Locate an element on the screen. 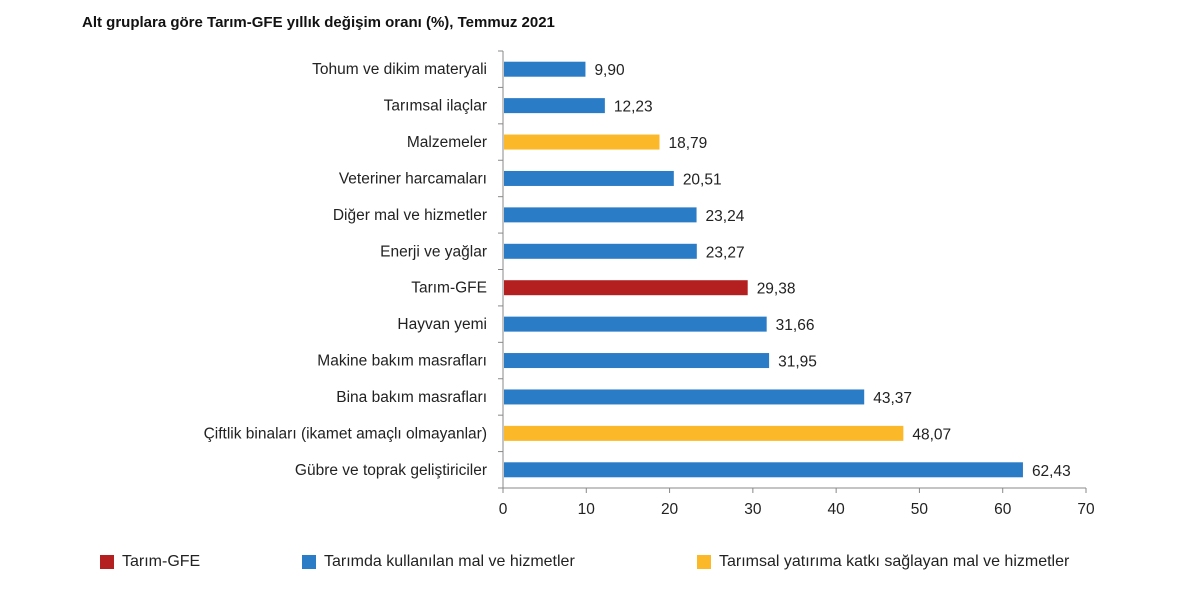 This screenshot has height=595, width=1200. category-label: Gübre ve toprak geliştiriciler is located at coordinates (391, 470).